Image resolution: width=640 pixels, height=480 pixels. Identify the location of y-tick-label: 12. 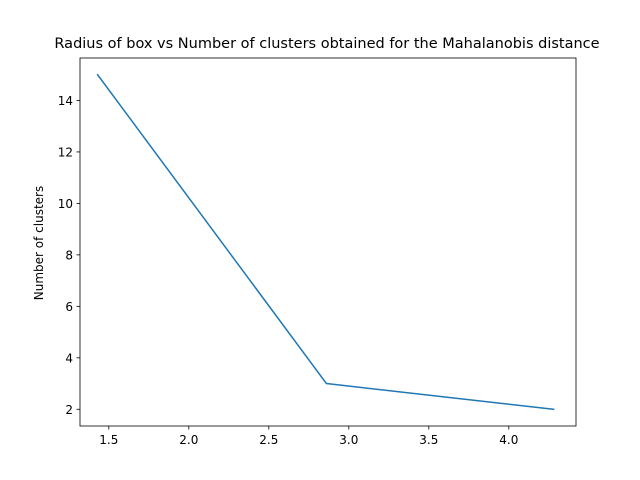
(65, 152).